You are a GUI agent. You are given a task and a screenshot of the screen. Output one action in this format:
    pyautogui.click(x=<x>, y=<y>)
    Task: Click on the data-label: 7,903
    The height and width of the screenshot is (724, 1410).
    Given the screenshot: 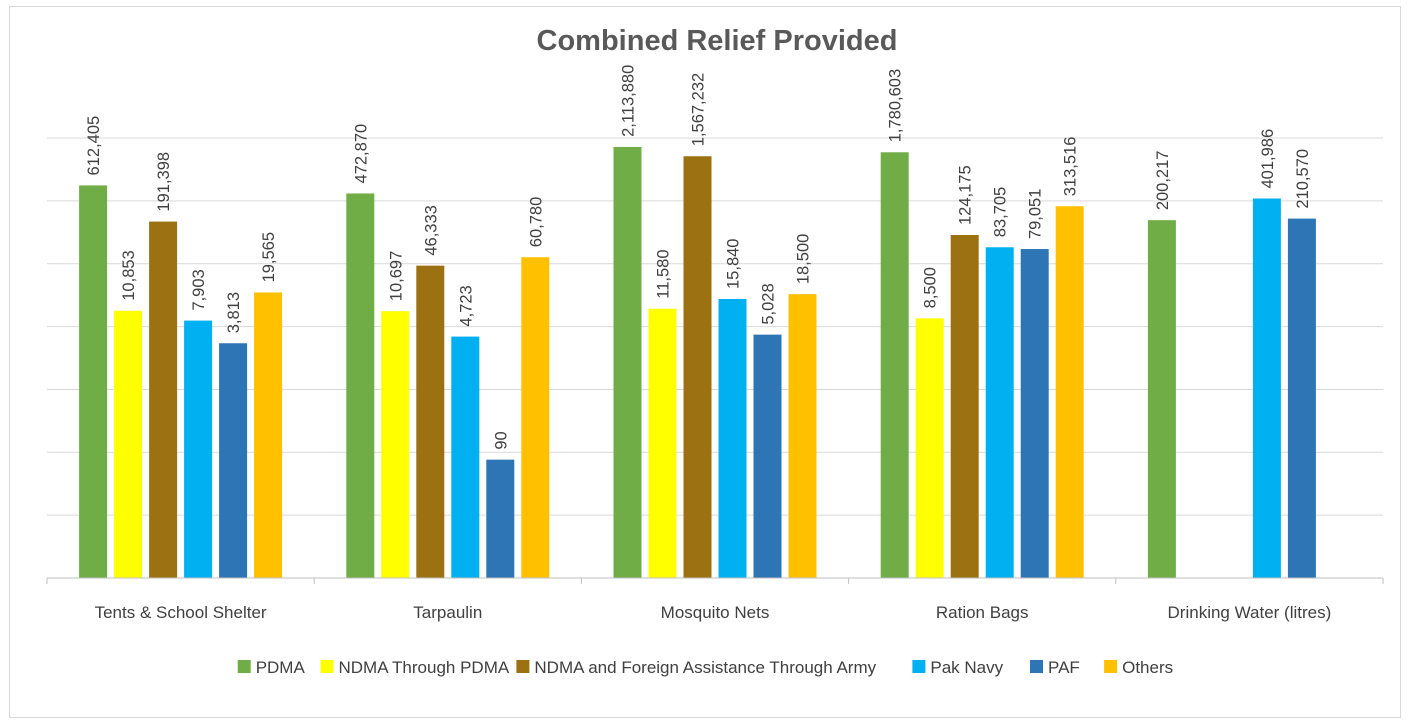 What is the action you would take?
    pyautogui.click(x=199, y=289)
    